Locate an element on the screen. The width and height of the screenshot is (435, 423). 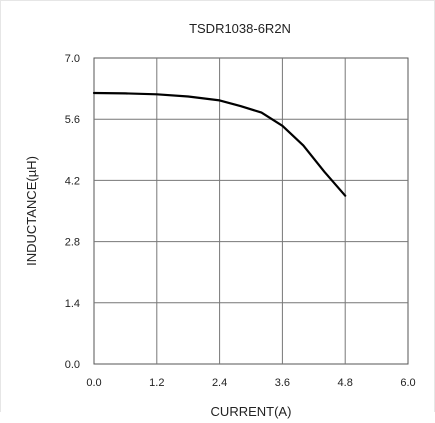
inductance-curve is located at coordinates (219, 144).